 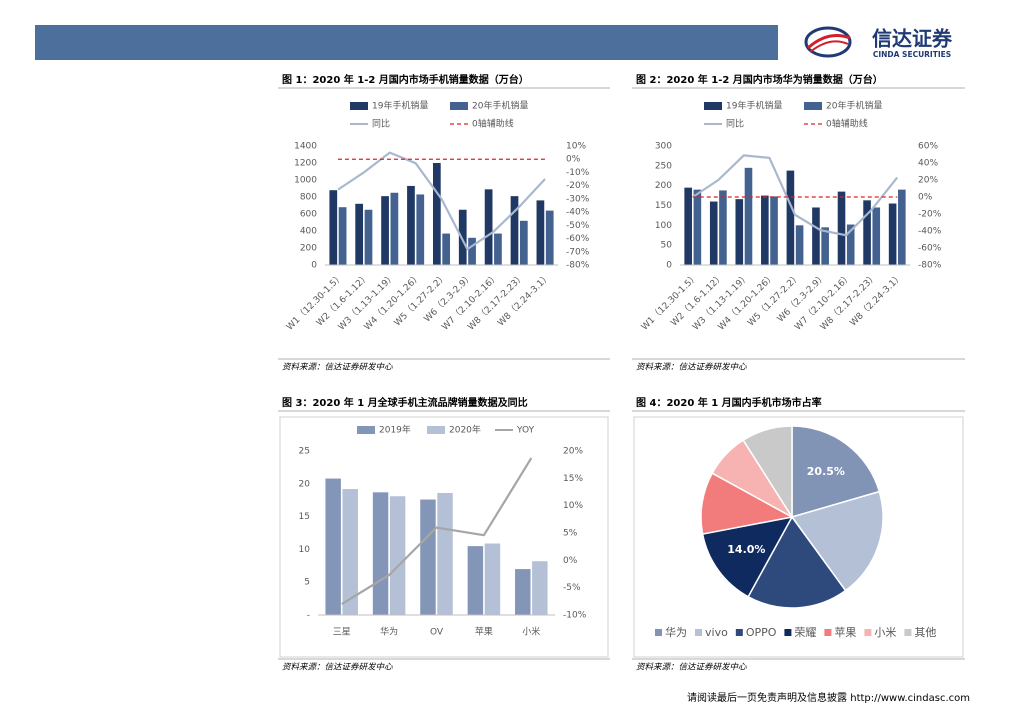 What do you see at coordinates (304, 452) in the screenshot?
I see `y-tick-label: 25` at bounding box center [304, 452].